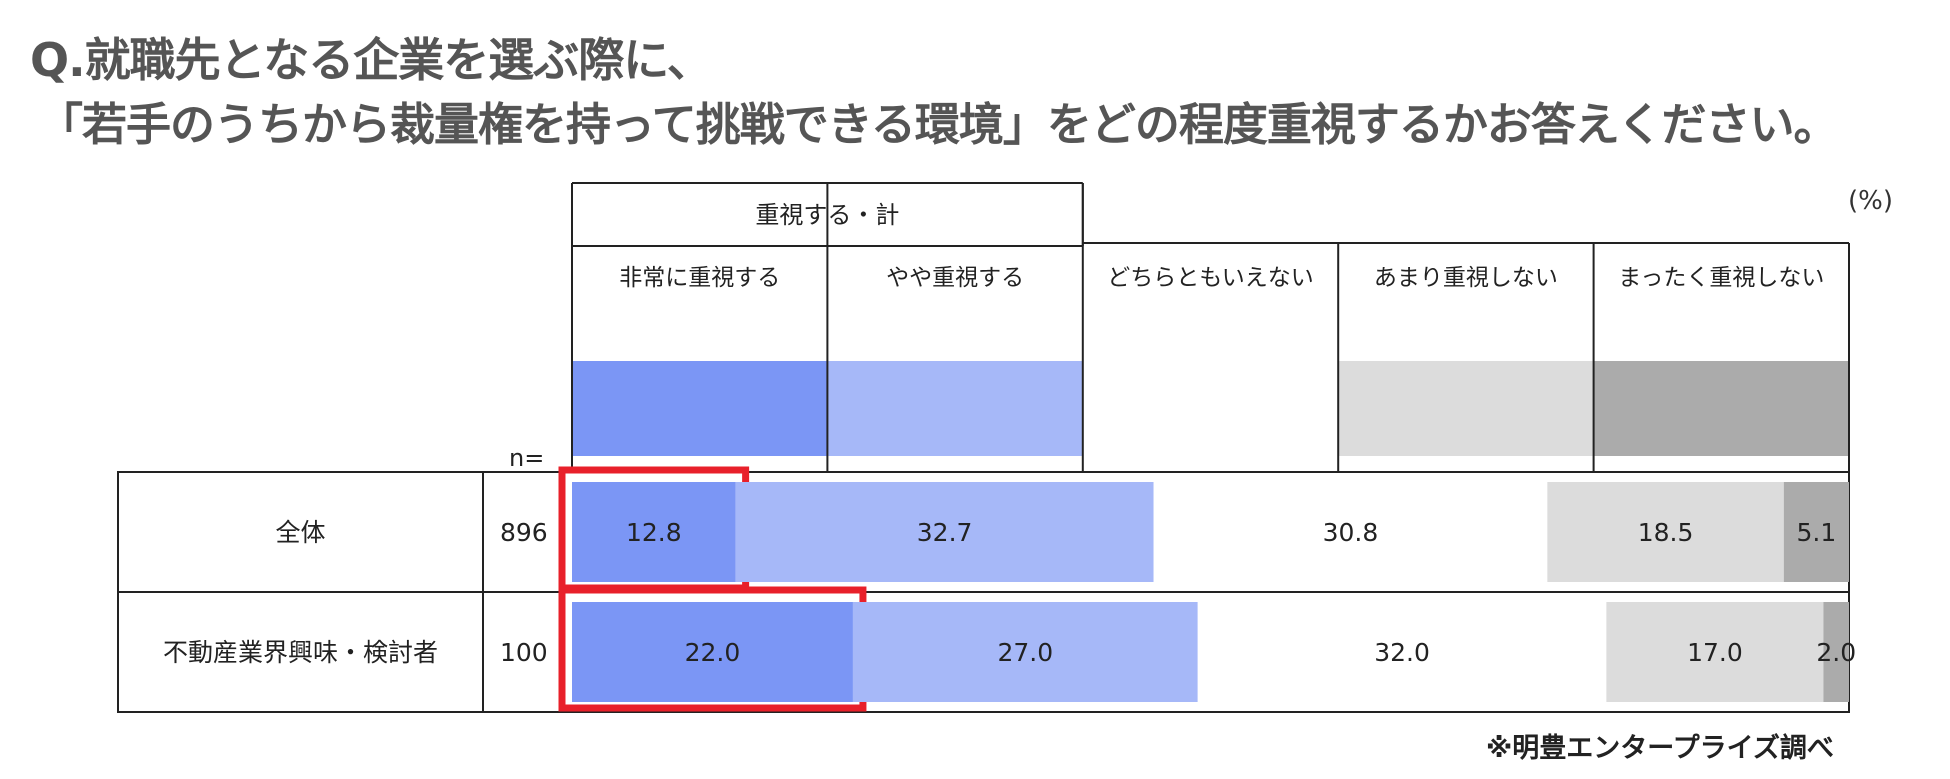  I want to click on bar-value-label: 32.7, so click(945, 532).